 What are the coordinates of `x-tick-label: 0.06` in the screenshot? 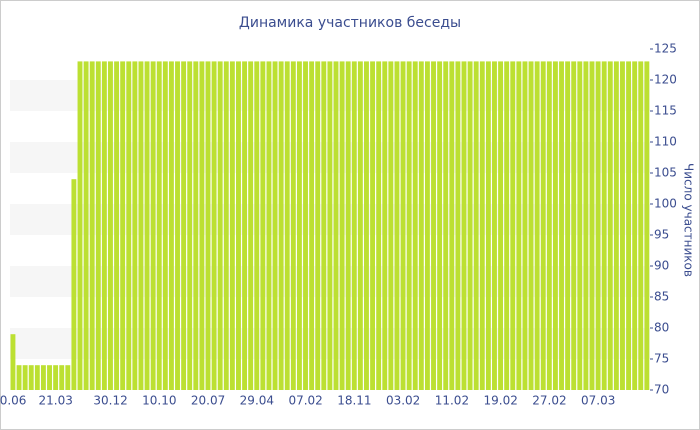 It's located at (13, 401).